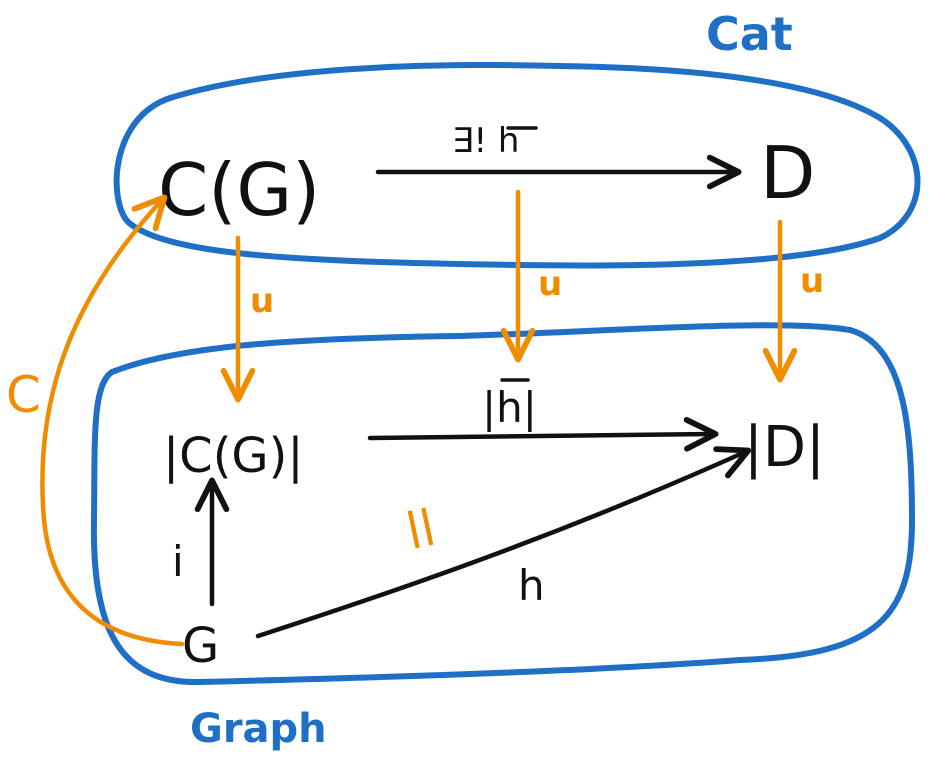 Image resolution: width=932 pixels, height=763 pixels. Describe the element at coordinates (543, 434) in the screenshot. I see `arrow-abs-h-bar` at that location.